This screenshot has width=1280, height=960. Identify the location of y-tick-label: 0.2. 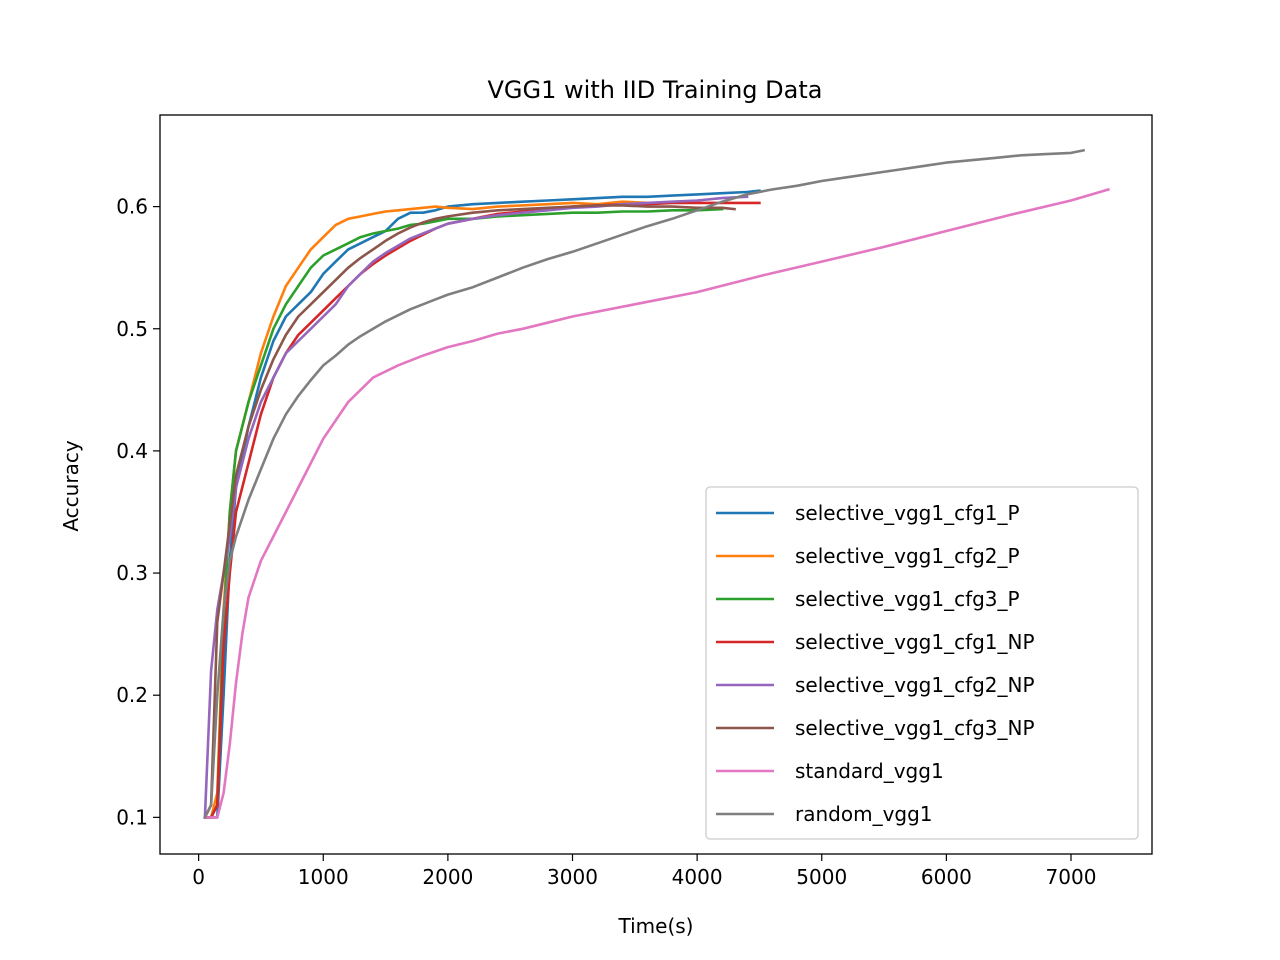
(132, 695).